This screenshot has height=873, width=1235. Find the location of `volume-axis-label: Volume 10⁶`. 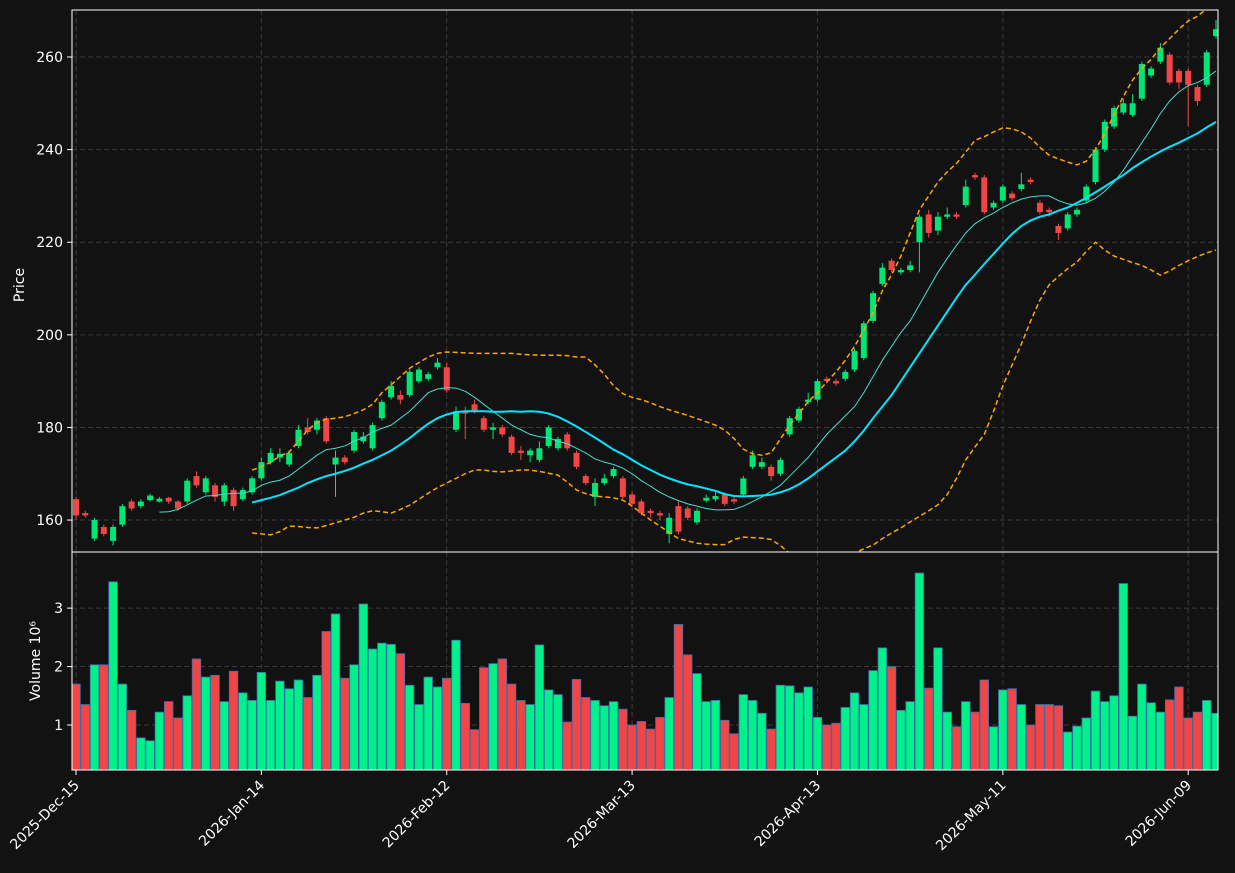

volume-axis-label: Volume 10⁶ is located at coordinates (36, 661).